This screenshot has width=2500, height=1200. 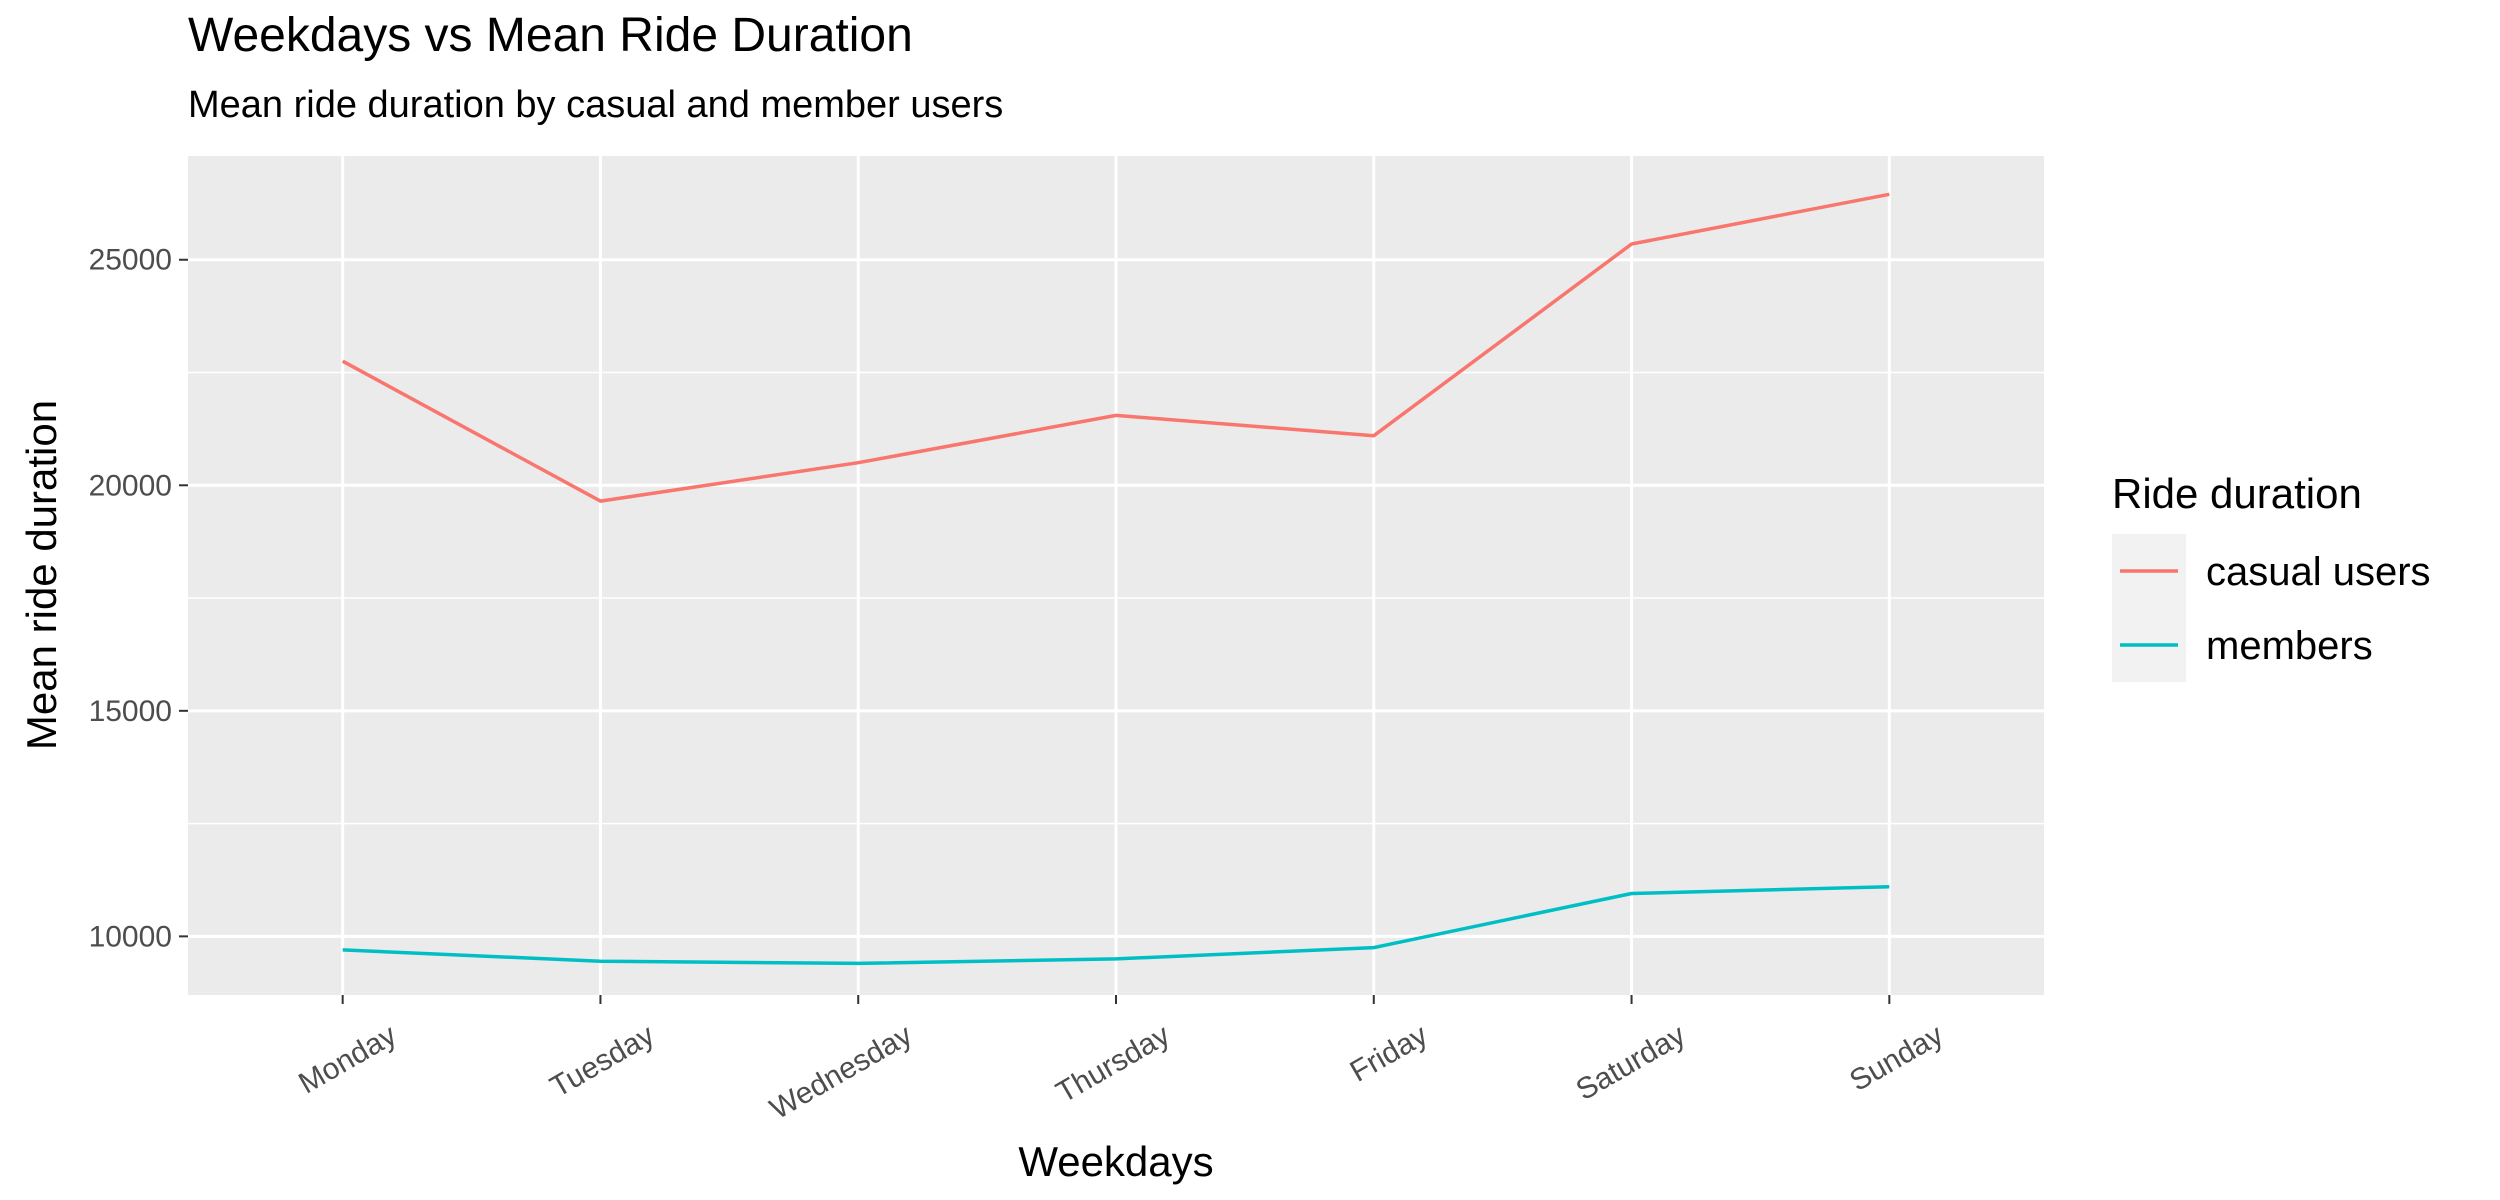 I want to click on y-tick-label: 10000, so click(x=130, y=936).